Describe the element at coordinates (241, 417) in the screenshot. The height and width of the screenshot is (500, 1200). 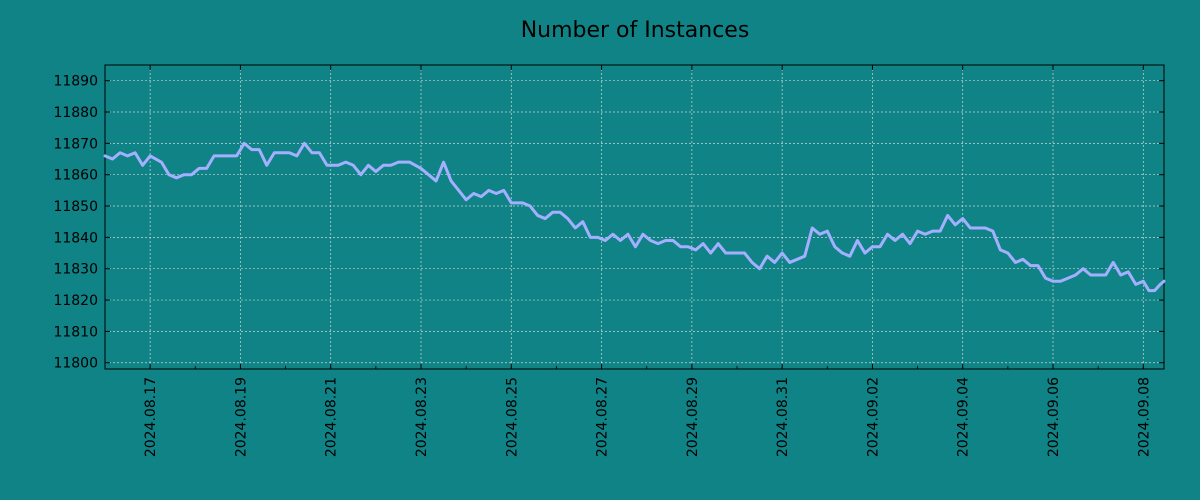
I see `x-tick-label: 2024.08.19` at that location.